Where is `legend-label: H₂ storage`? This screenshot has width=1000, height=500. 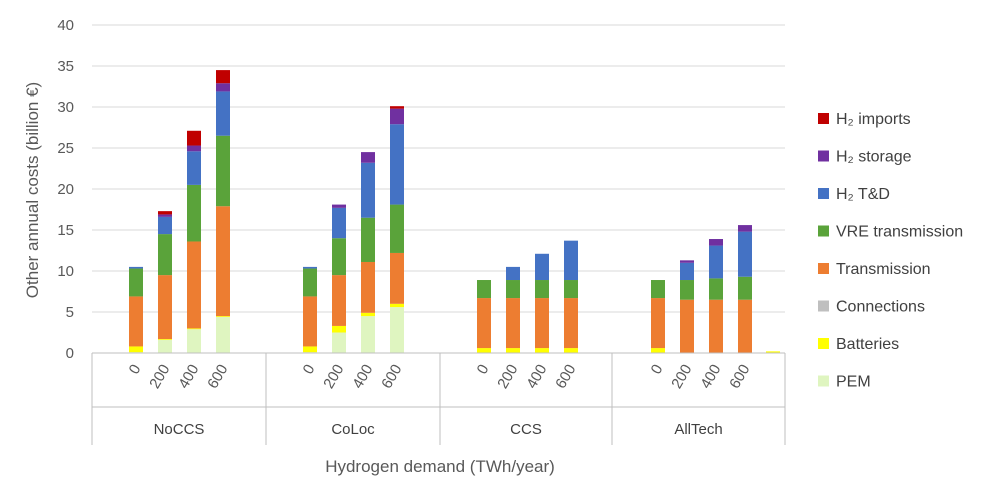
legend-label: H₂ storage is located at coordinates (874, 157).